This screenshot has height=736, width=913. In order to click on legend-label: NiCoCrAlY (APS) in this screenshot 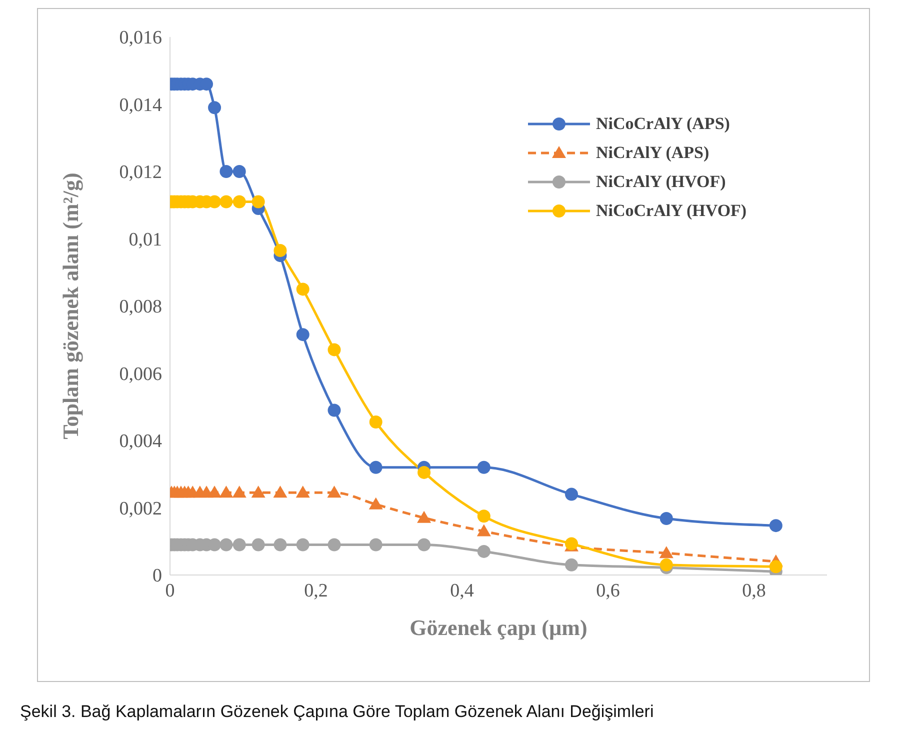, I will do `click(663, 124)`.